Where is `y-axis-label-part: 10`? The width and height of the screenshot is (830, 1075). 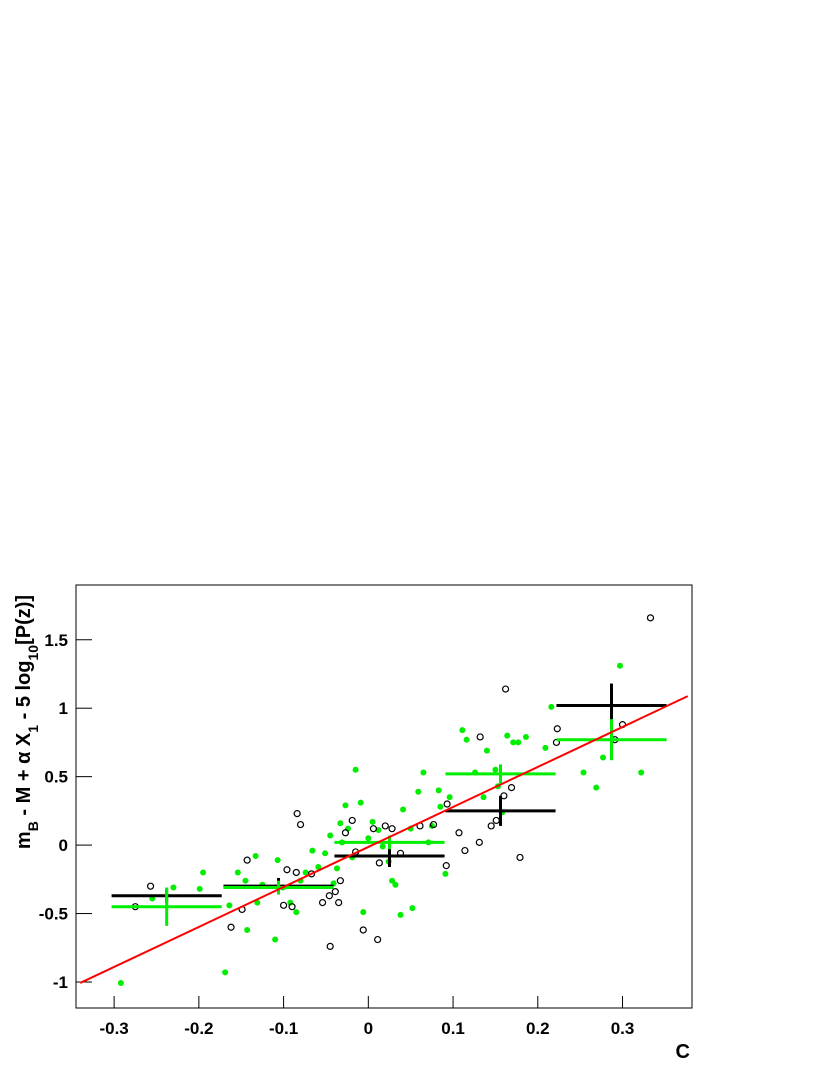
y-axis-label-part: 10 is located at coordinates (33, 653).